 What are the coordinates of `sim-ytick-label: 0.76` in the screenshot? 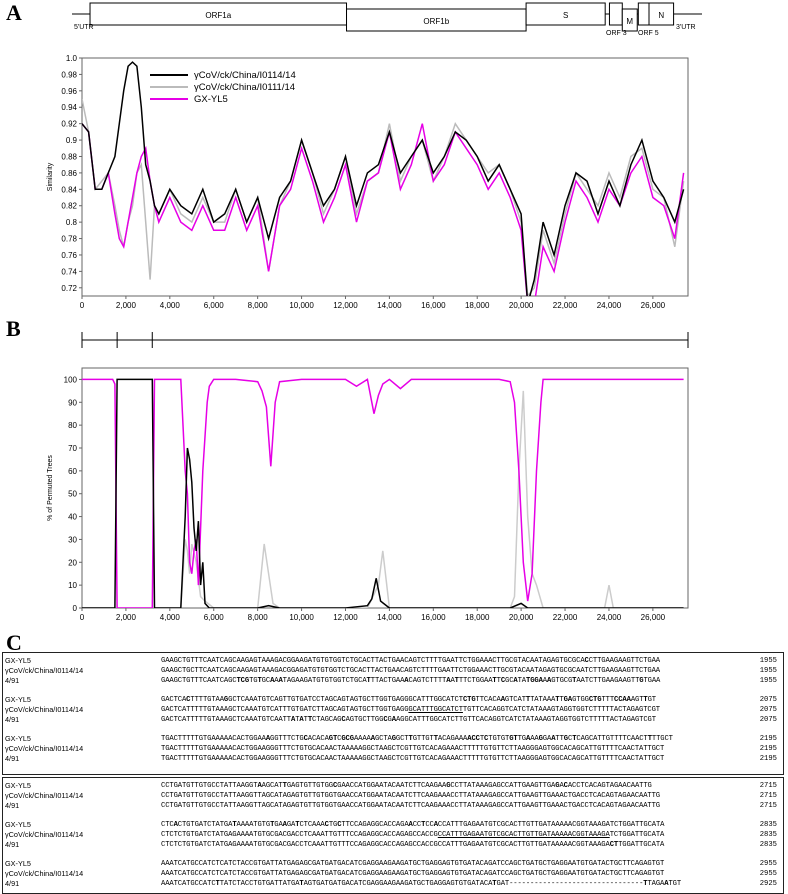 It's located at (69, 255).